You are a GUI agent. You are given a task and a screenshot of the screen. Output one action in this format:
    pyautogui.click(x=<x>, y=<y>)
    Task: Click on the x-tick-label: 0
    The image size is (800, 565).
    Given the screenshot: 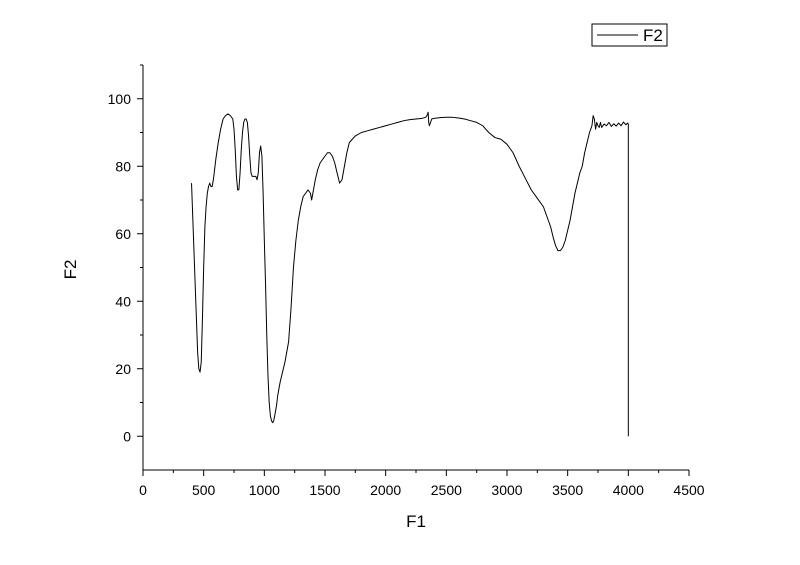 What is the action you would take?
    pyautogui.click(x=143, y=490)
    